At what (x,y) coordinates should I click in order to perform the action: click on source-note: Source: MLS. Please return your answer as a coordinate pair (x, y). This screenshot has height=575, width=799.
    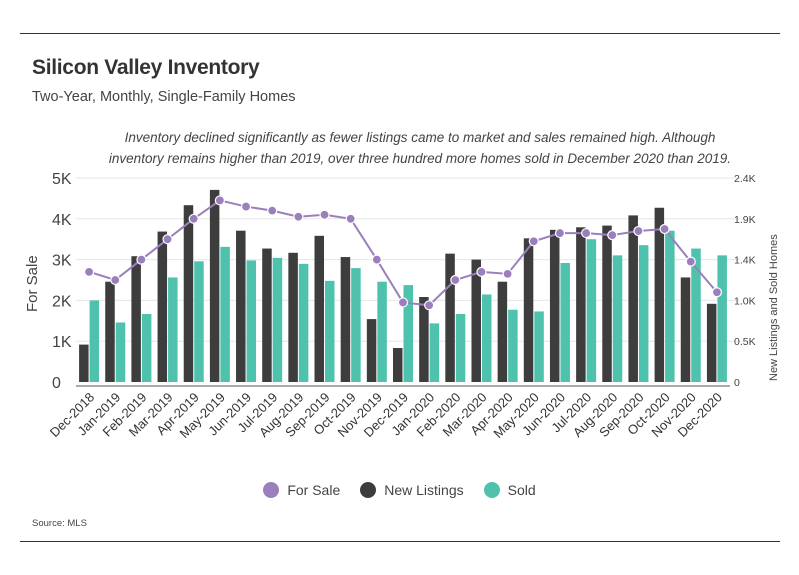
    Looking at the image, I should click on (59, 523).